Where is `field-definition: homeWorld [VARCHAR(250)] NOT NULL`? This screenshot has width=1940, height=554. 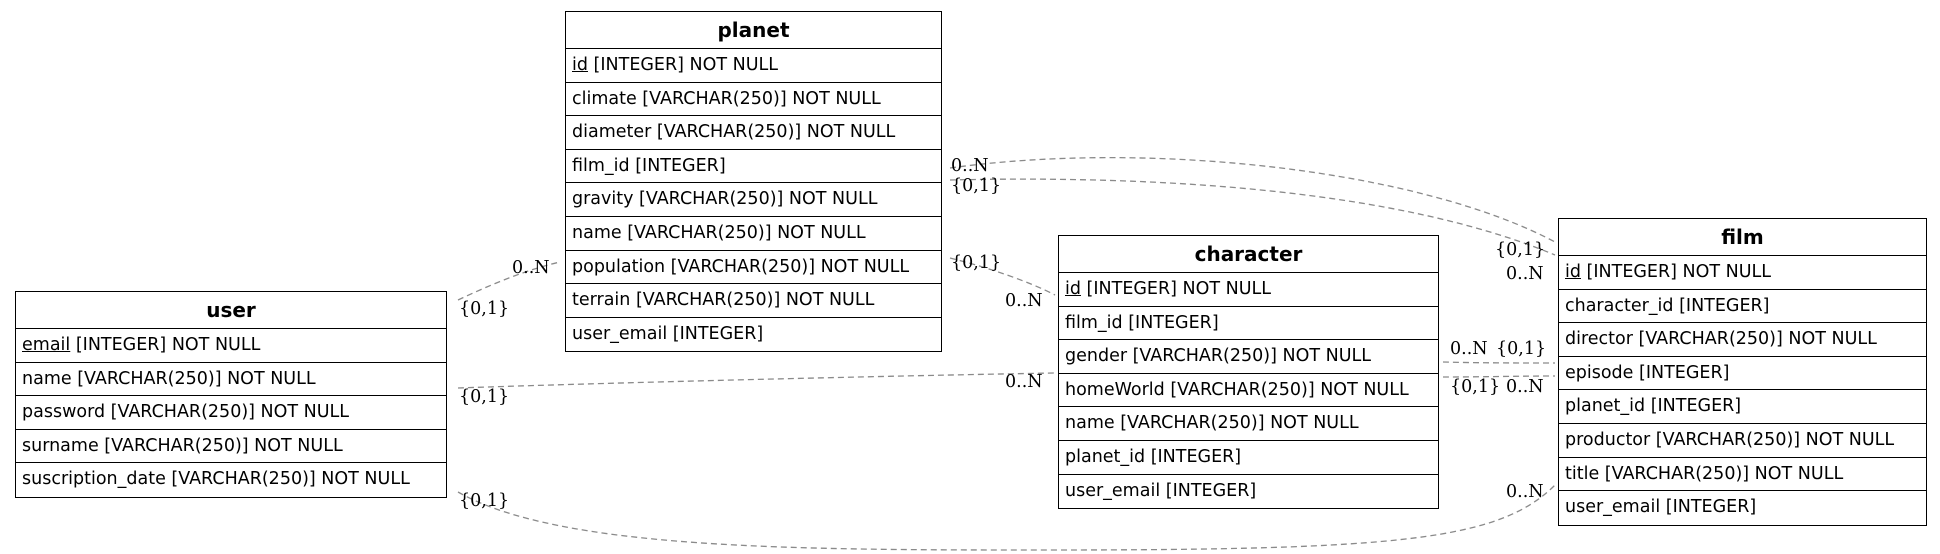 field-definition: homeWorld [VARCHAR(250)] NOT NULL is located at coordinates (1237, 389).